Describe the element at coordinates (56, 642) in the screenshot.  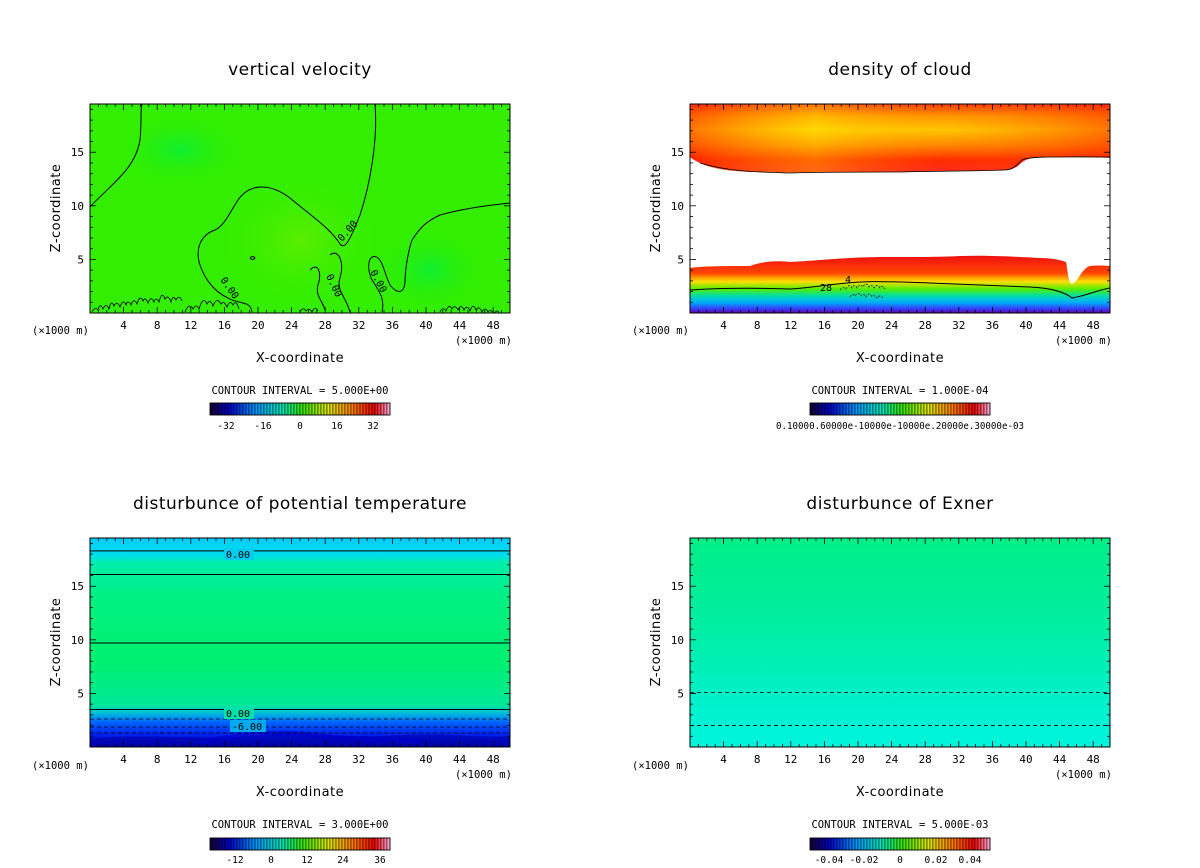
I see `y-axis-label: Z-coordinate` at that location.